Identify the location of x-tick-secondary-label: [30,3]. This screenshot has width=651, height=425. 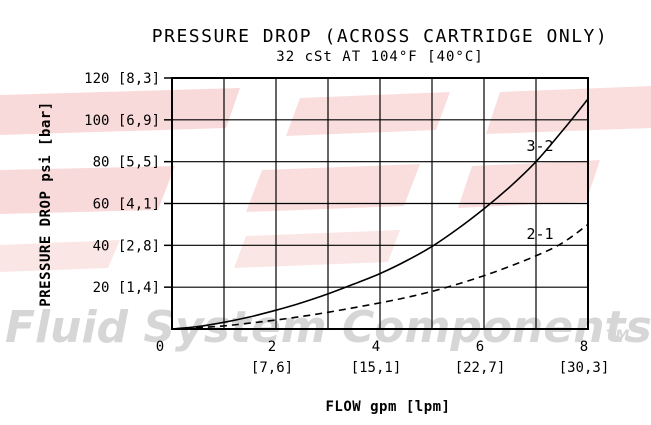
(584, 368).